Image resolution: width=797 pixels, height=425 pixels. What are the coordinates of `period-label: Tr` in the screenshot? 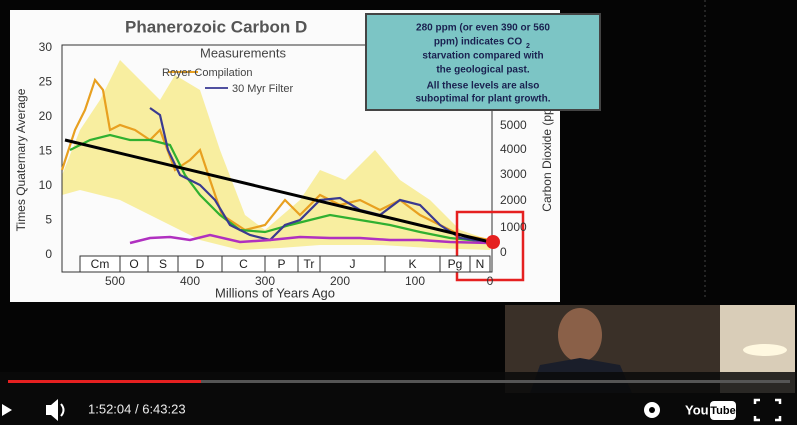 It's located at (309, 264).